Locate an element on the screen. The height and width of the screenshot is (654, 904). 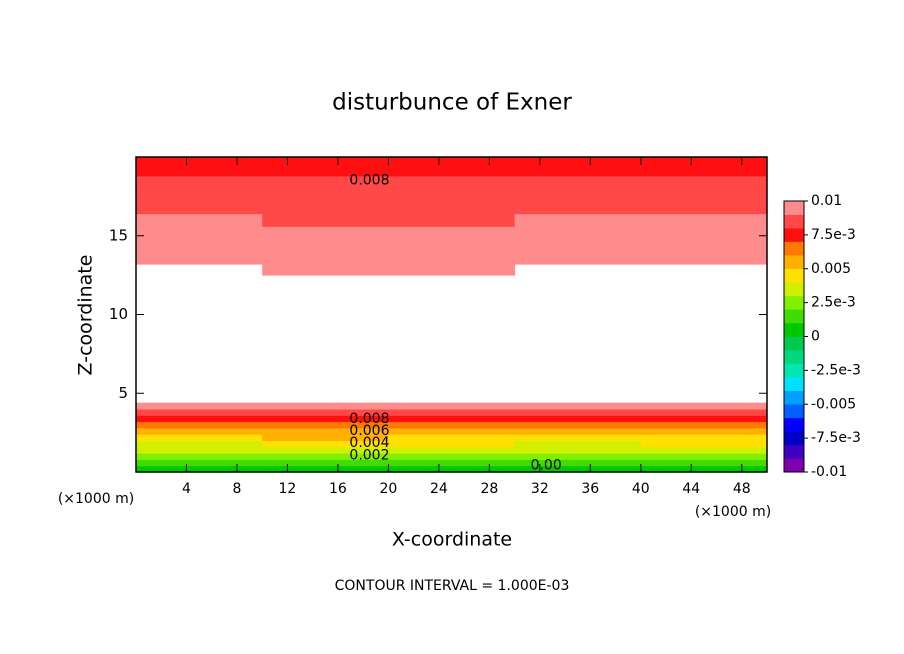
contour-label: 0.002 is located at coordinates (369, 455).